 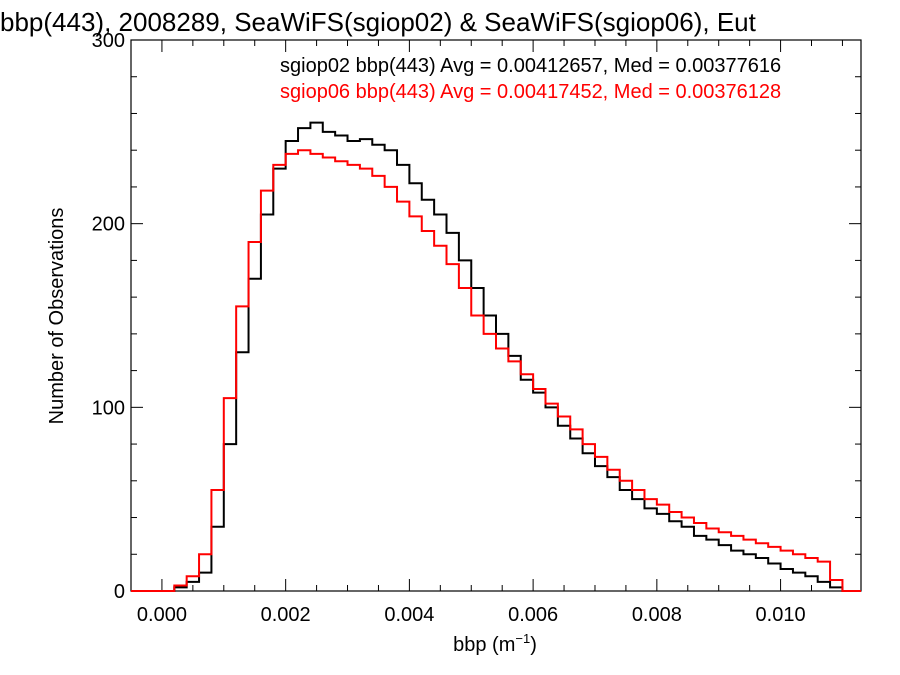 What do you see at coordinates (657, 615) in the screenshot?
I see `x-tick-label: 0.008` at bounding box center [657, 615].